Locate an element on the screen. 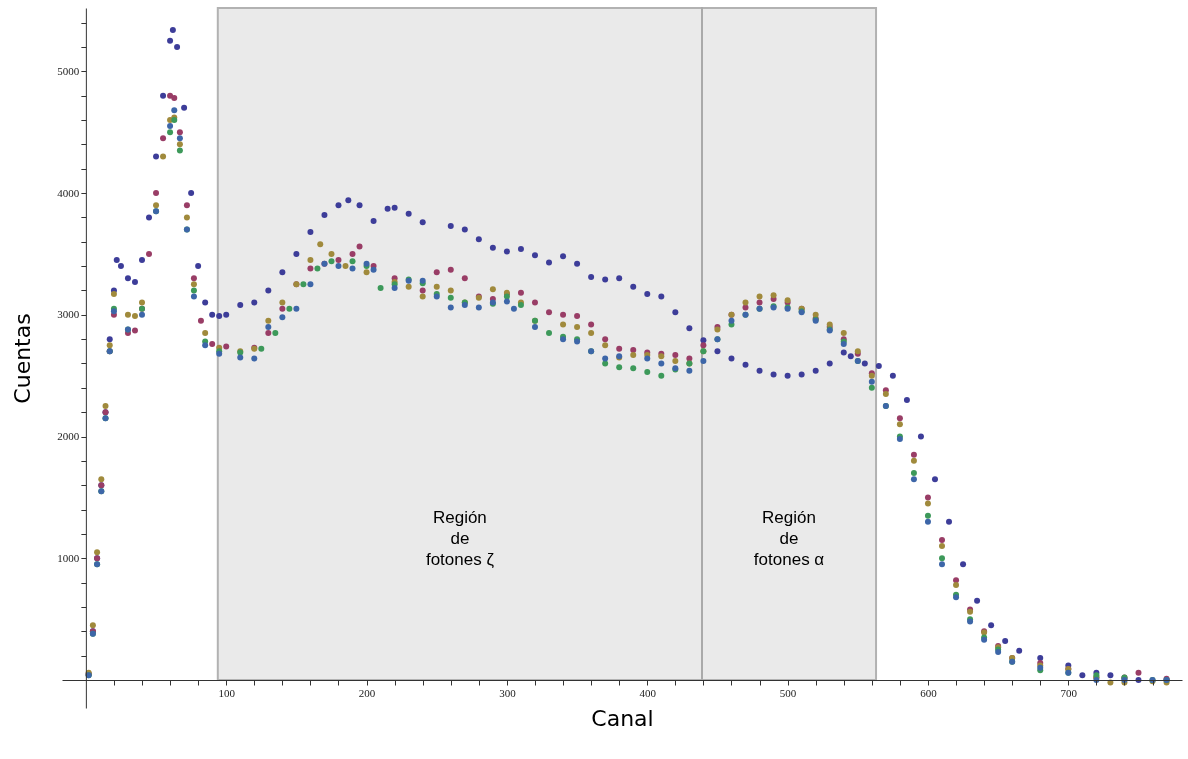  x-axis-title: Canal is located at coordinates (622, 718).